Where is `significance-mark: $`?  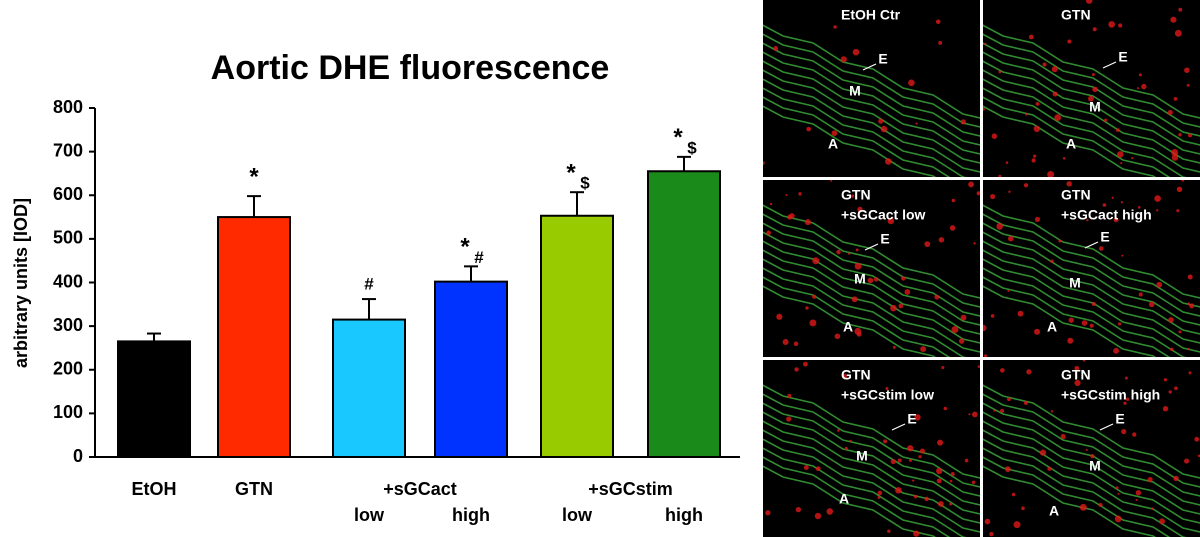 significance-mark: $ is located at coordinates (585, 183).